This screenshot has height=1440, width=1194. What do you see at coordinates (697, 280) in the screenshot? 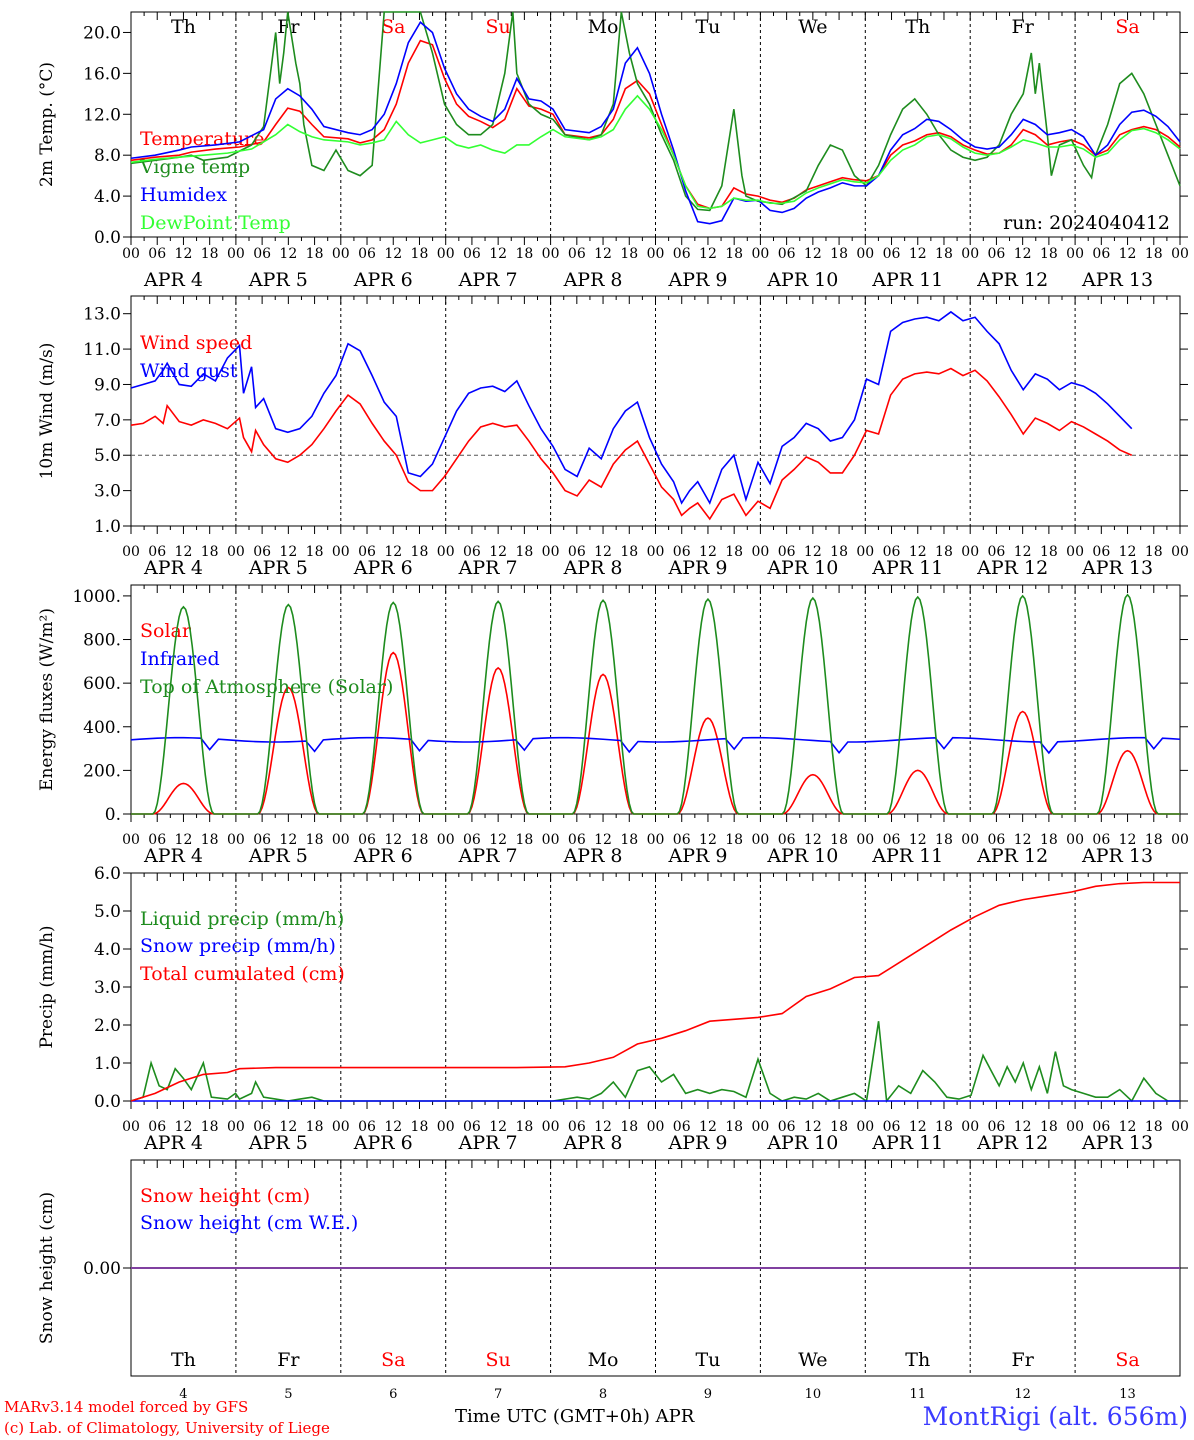
I see `day-label: APR 9` at bounding box center [697, 280].